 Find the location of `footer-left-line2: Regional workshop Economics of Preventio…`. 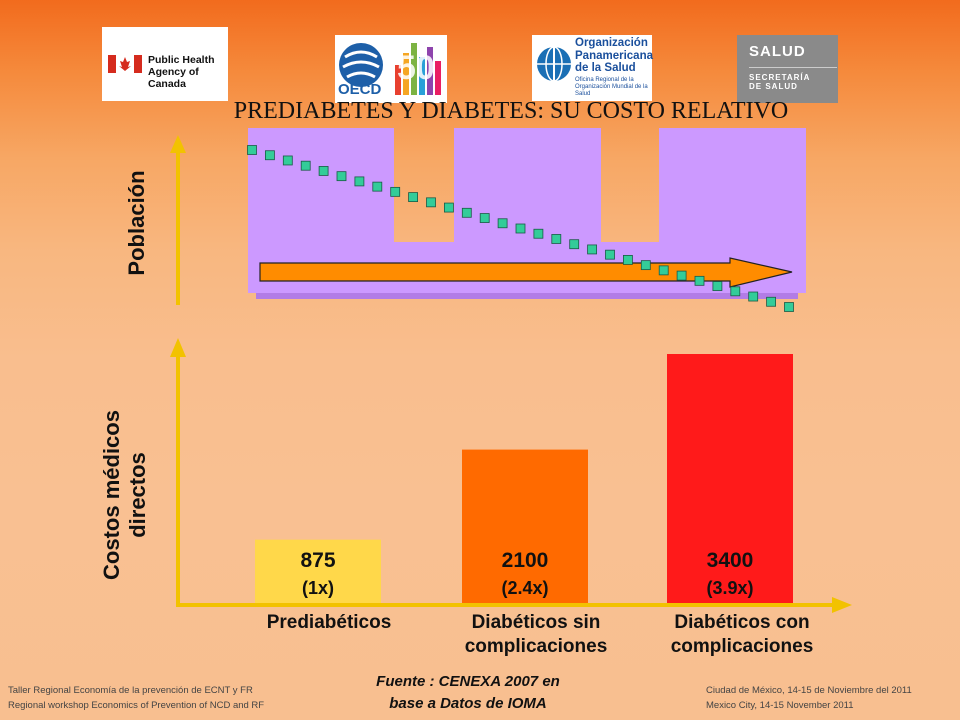

footer-left-line2: Regional workshop Economics of Preventio… is located at coordinates (136, 705).